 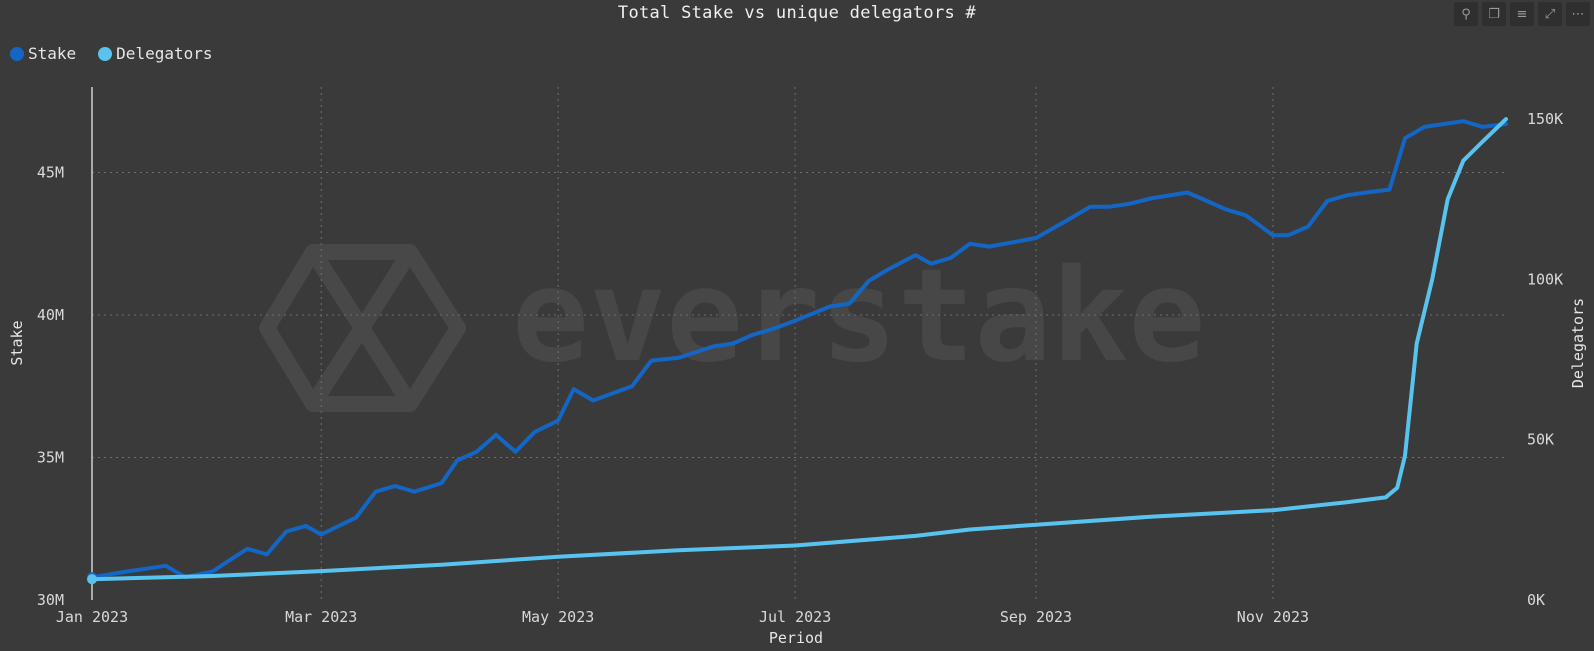 I want to click on y-left-tick-label: 40M, so click(x=50, y=315).